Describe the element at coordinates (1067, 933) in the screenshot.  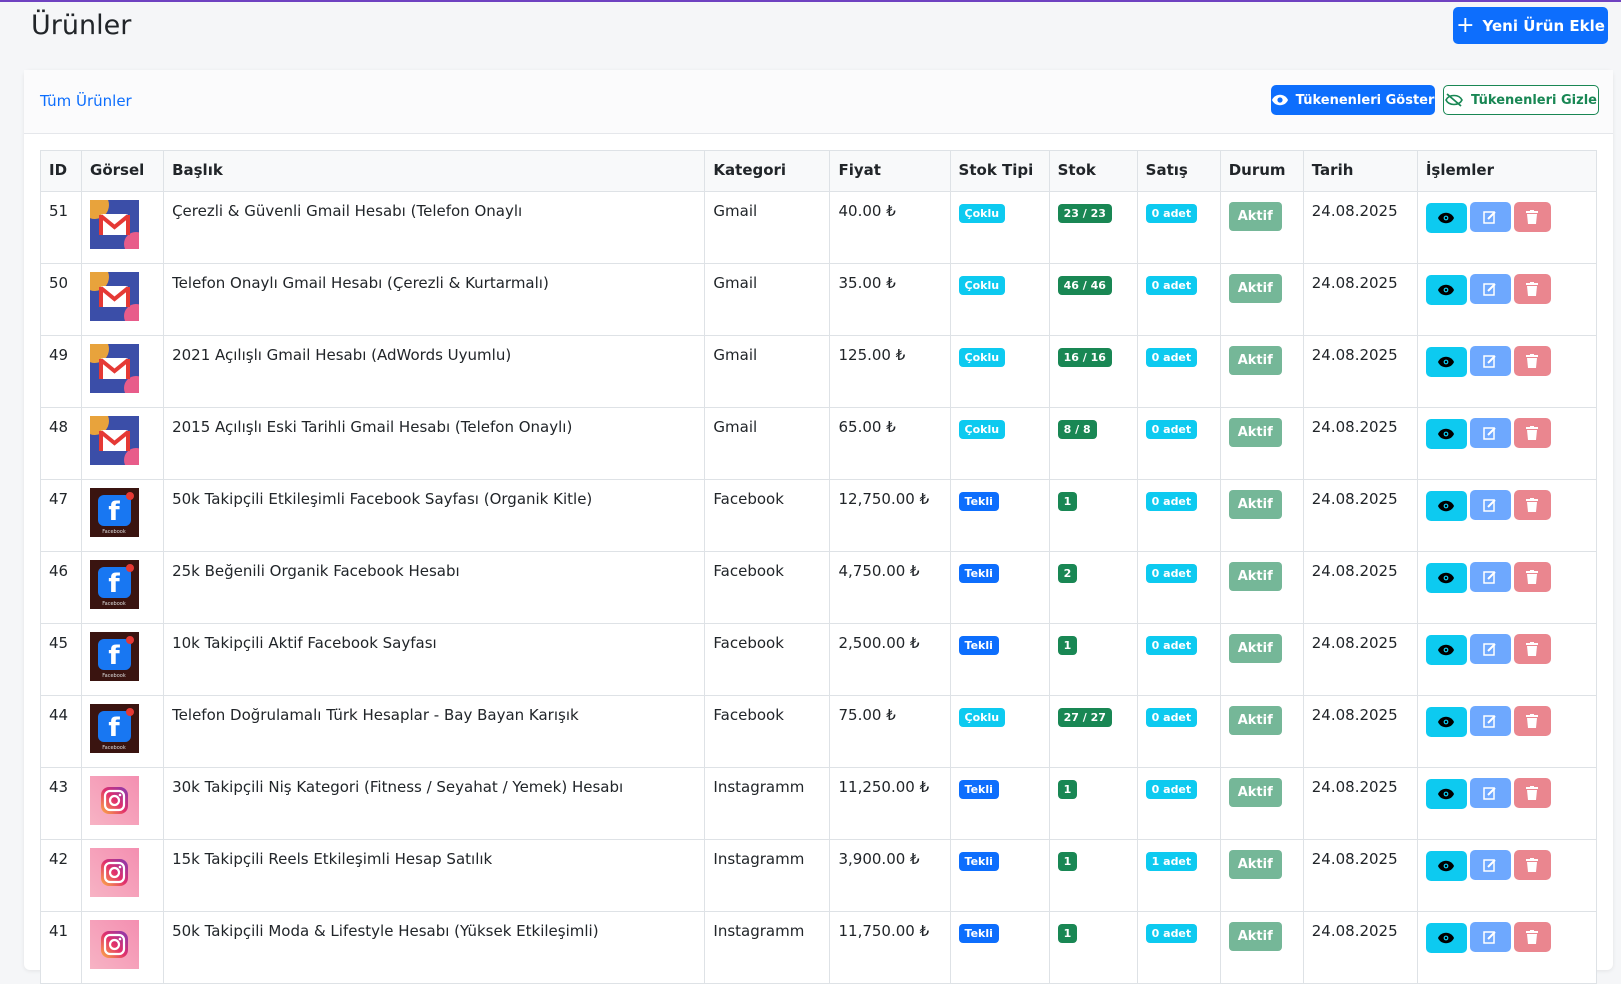
I see `stock-badge: 1` at that location.